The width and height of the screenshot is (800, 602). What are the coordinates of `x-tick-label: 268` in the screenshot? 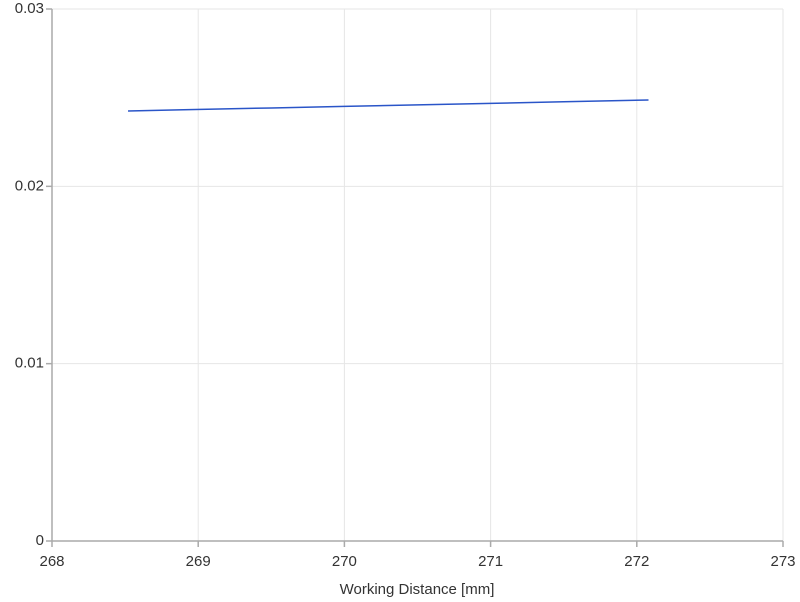 It's located at (51, 561).